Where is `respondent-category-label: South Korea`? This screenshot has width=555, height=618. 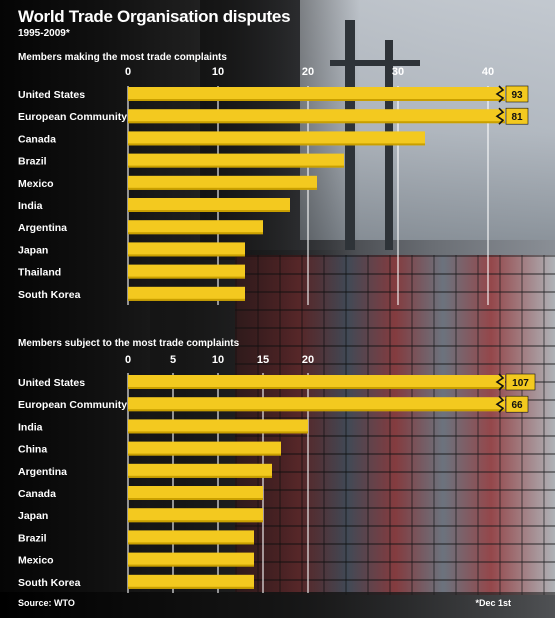 respondent-category-label: South Korea is located at coordinates (49, 583).